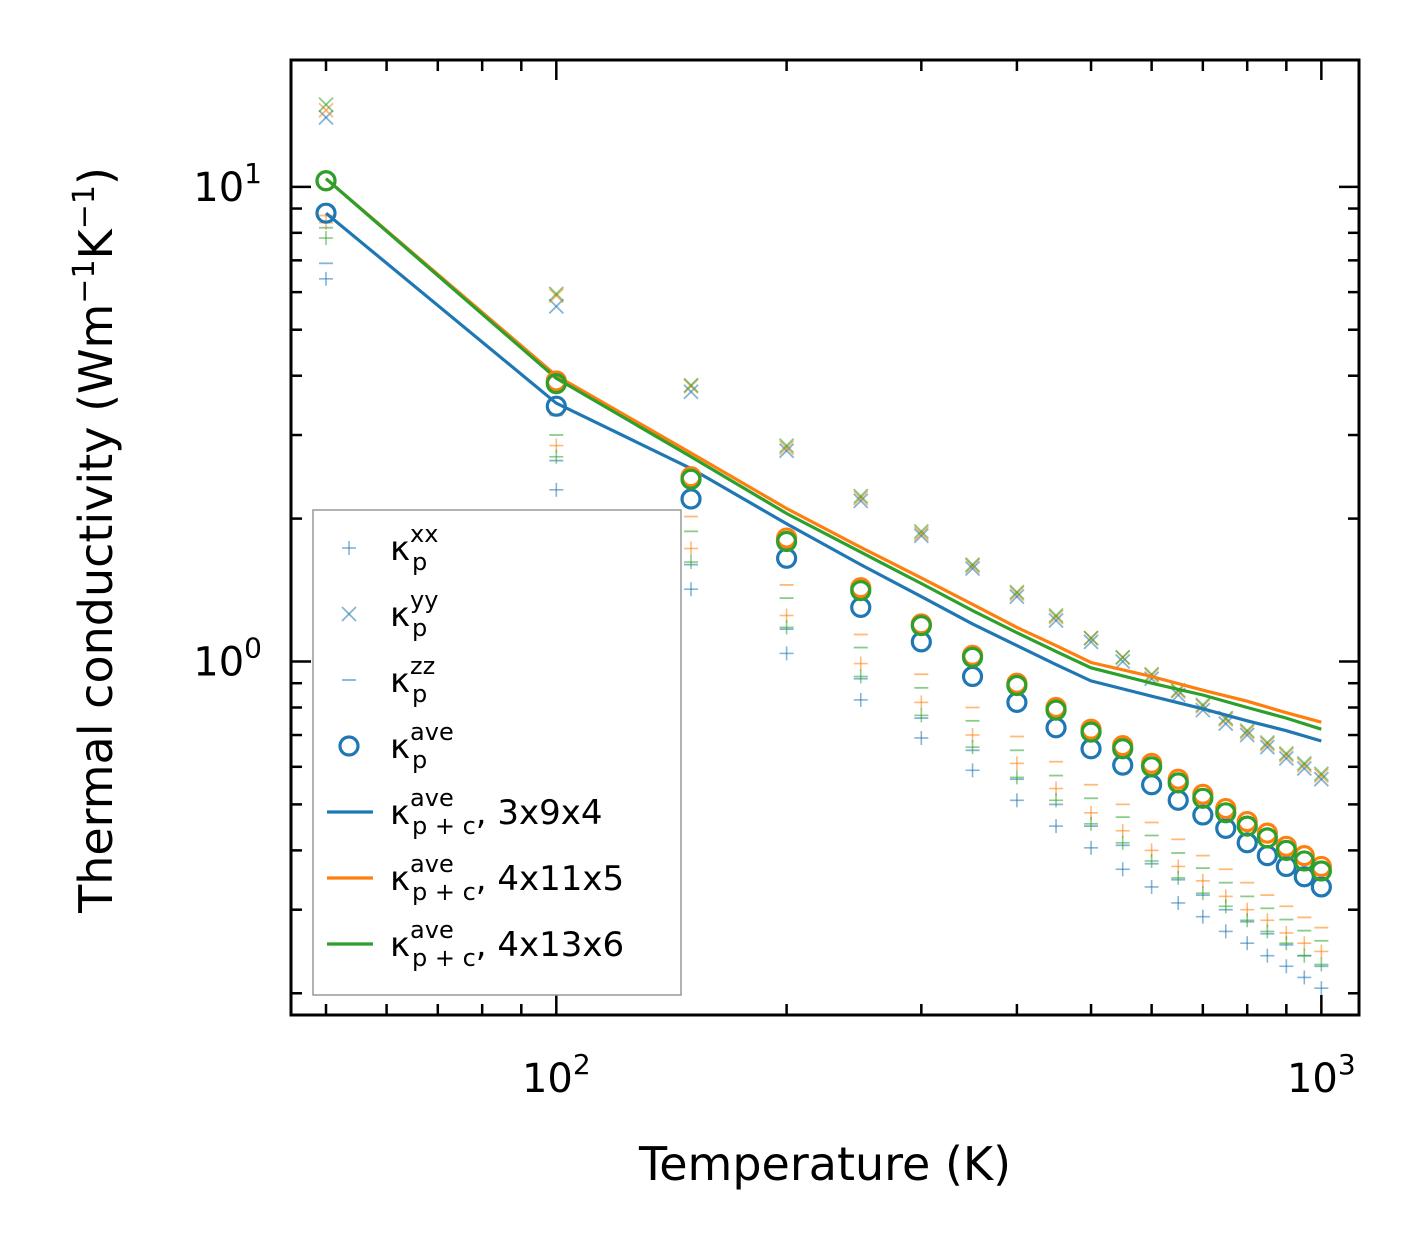 This screenshot has height=1254, width=1421. What do you see at coordinates (95, 540) in the screenshot?
I see `y-axis-label: Thermal conductivity (Wm−1K−1)` at bounding box center [95, 540].